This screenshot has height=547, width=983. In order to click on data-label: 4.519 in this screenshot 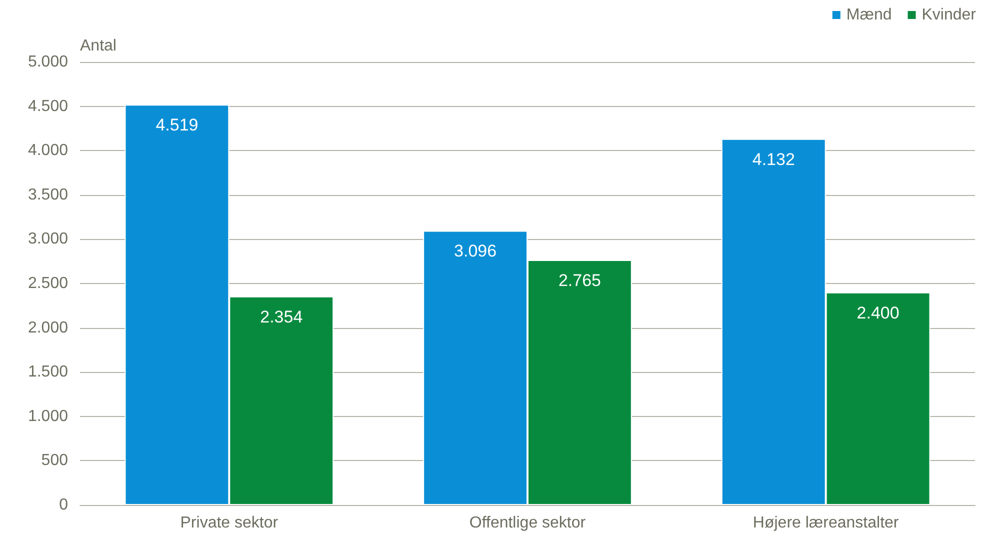, I will do `click(177, 125)`.